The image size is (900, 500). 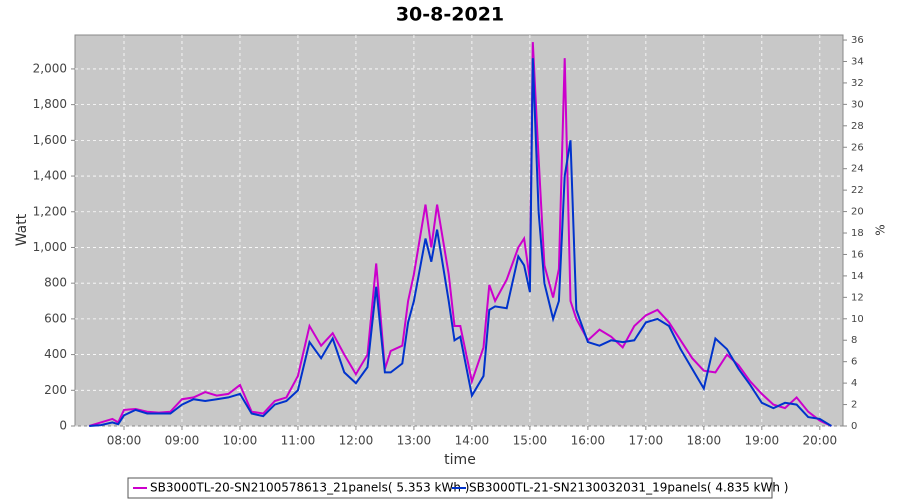 I want to click on x-tick-label: 15:00, so click(x=530, y=441).